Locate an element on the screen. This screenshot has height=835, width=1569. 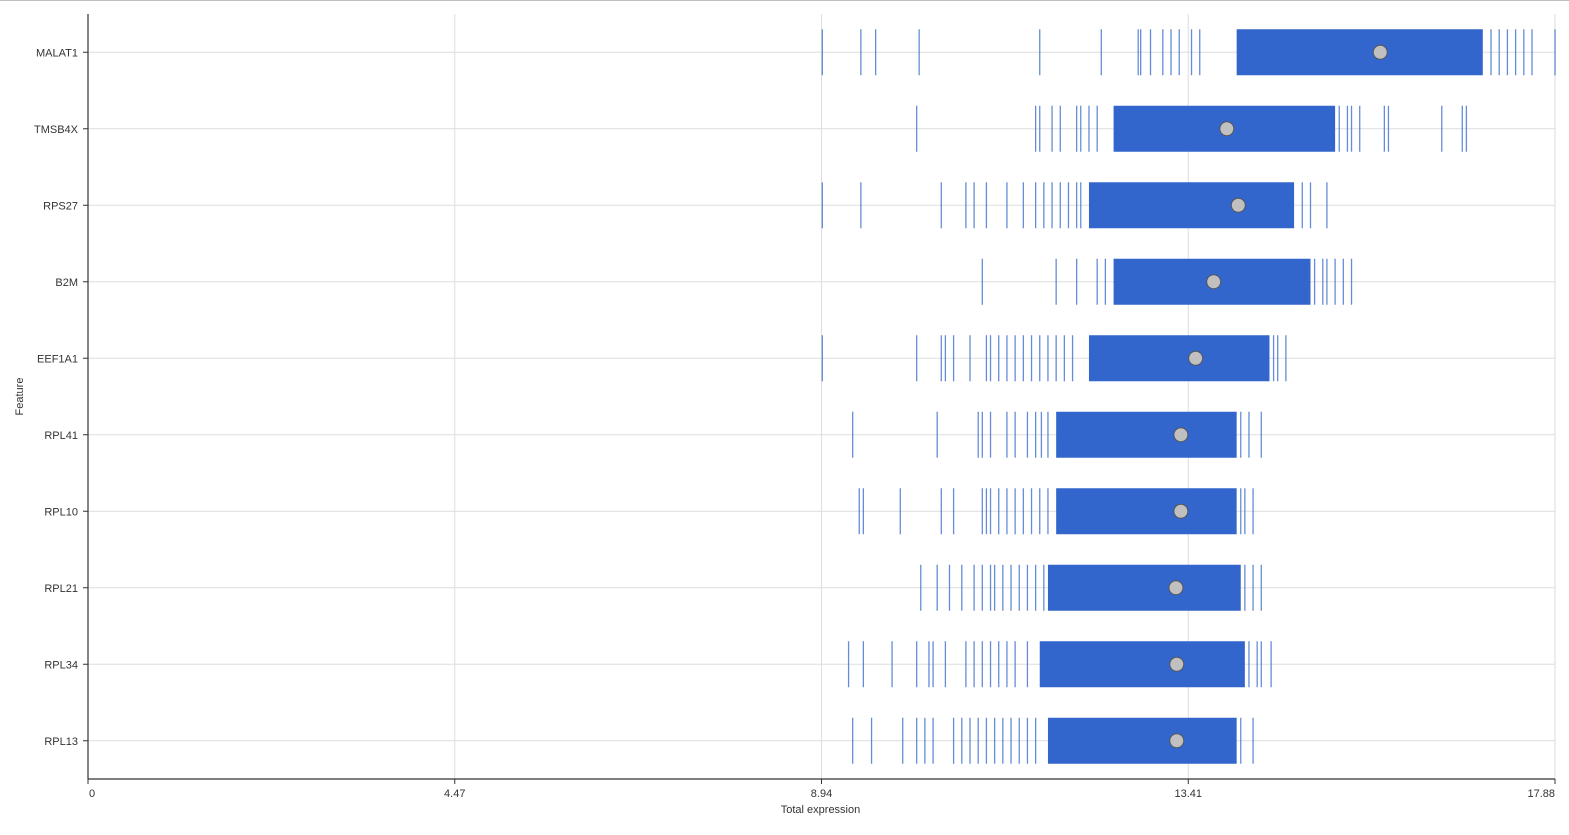
y-tick-label: RPL34 is located at coordinates (61, 665).